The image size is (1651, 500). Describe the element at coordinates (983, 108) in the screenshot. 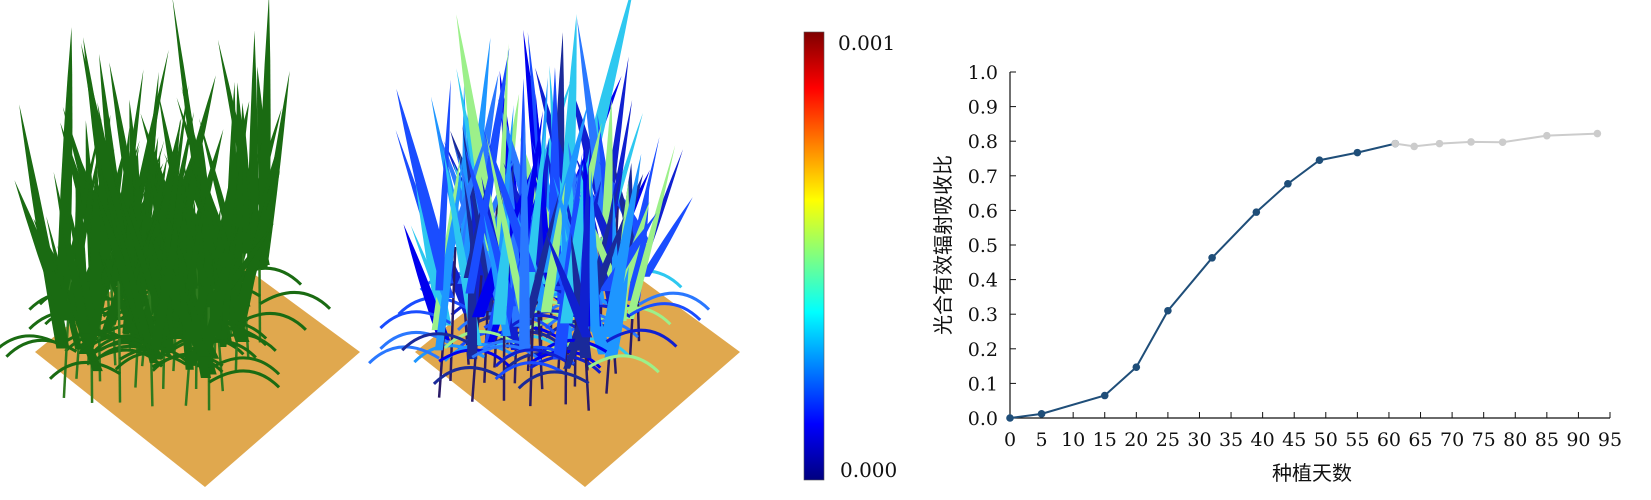

I see `y-tick-label: 0.9` at that location.